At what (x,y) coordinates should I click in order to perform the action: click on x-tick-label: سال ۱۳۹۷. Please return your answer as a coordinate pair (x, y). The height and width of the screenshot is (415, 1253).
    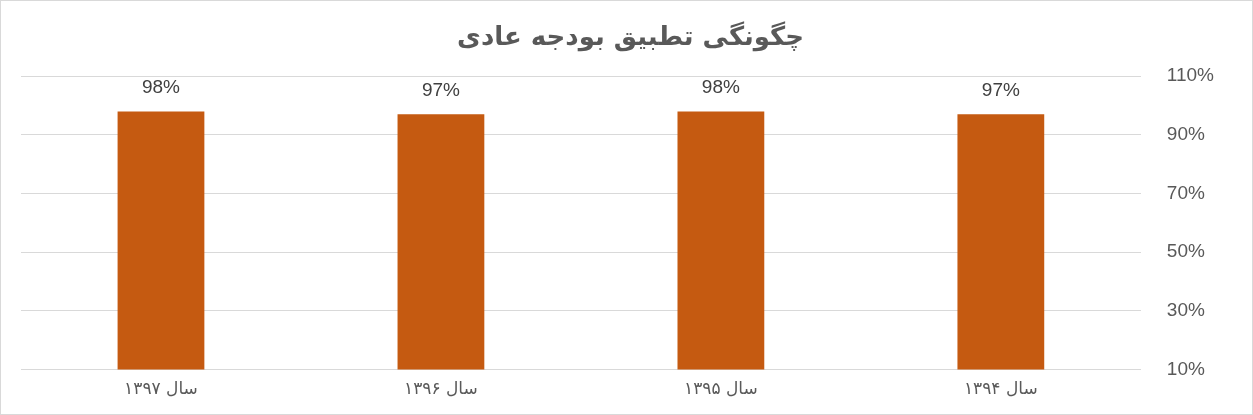
    Looking at the image, I should click on (161, 388).